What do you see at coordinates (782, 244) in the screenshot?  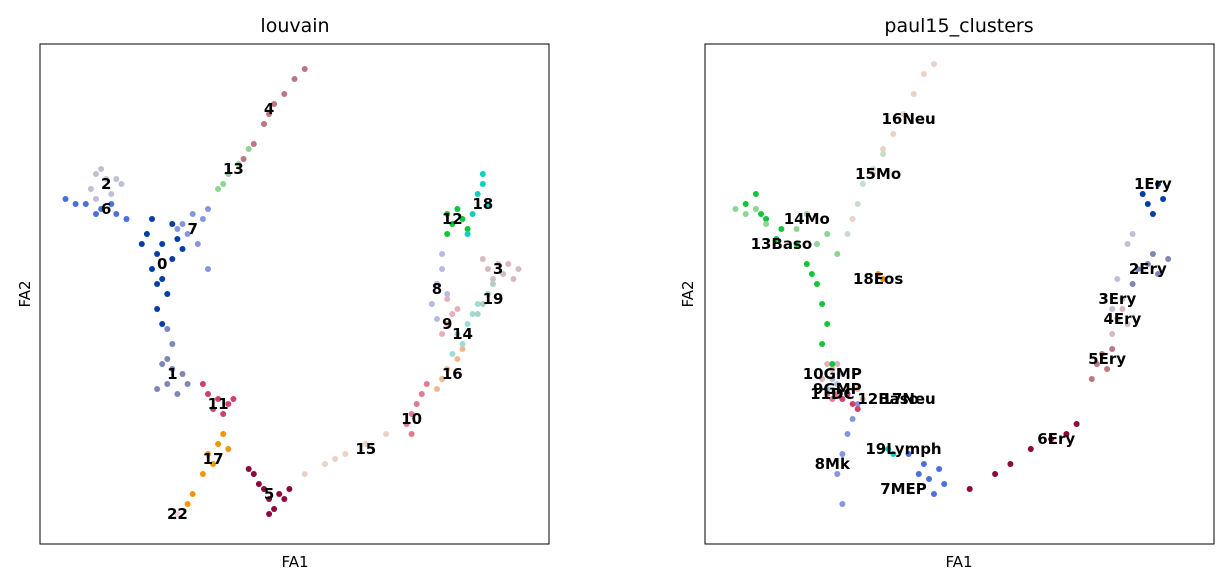 I see `cluster-label-13Baso: 13Baso` at bounding box center [782, 244].